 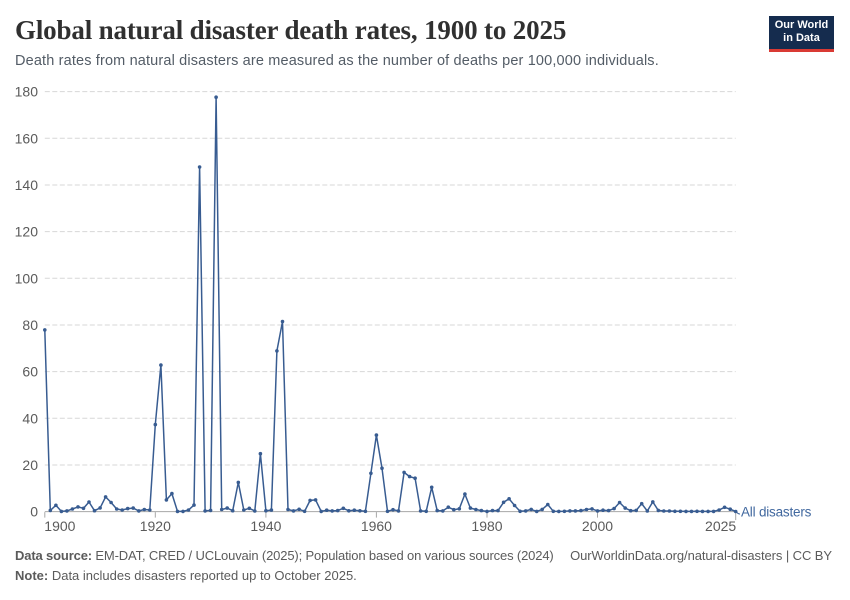 I want to click on svg-text: 2025, so click(x=720, y=526).